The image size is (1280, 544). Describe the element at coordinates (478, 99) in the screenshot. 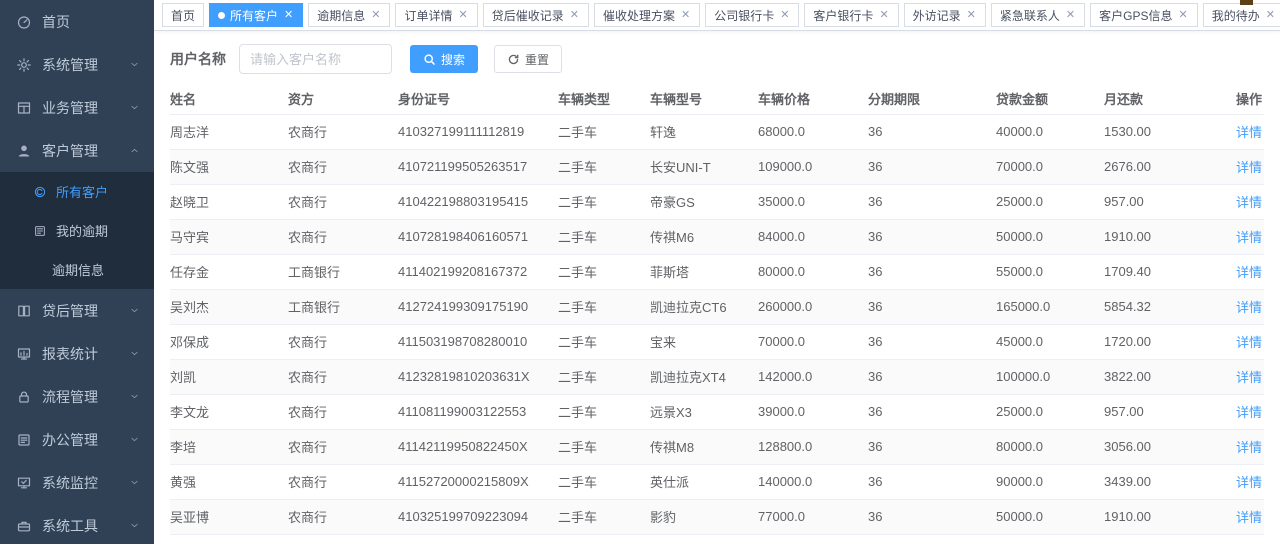

I see `column-header-id_number: 身份证号` at that location.